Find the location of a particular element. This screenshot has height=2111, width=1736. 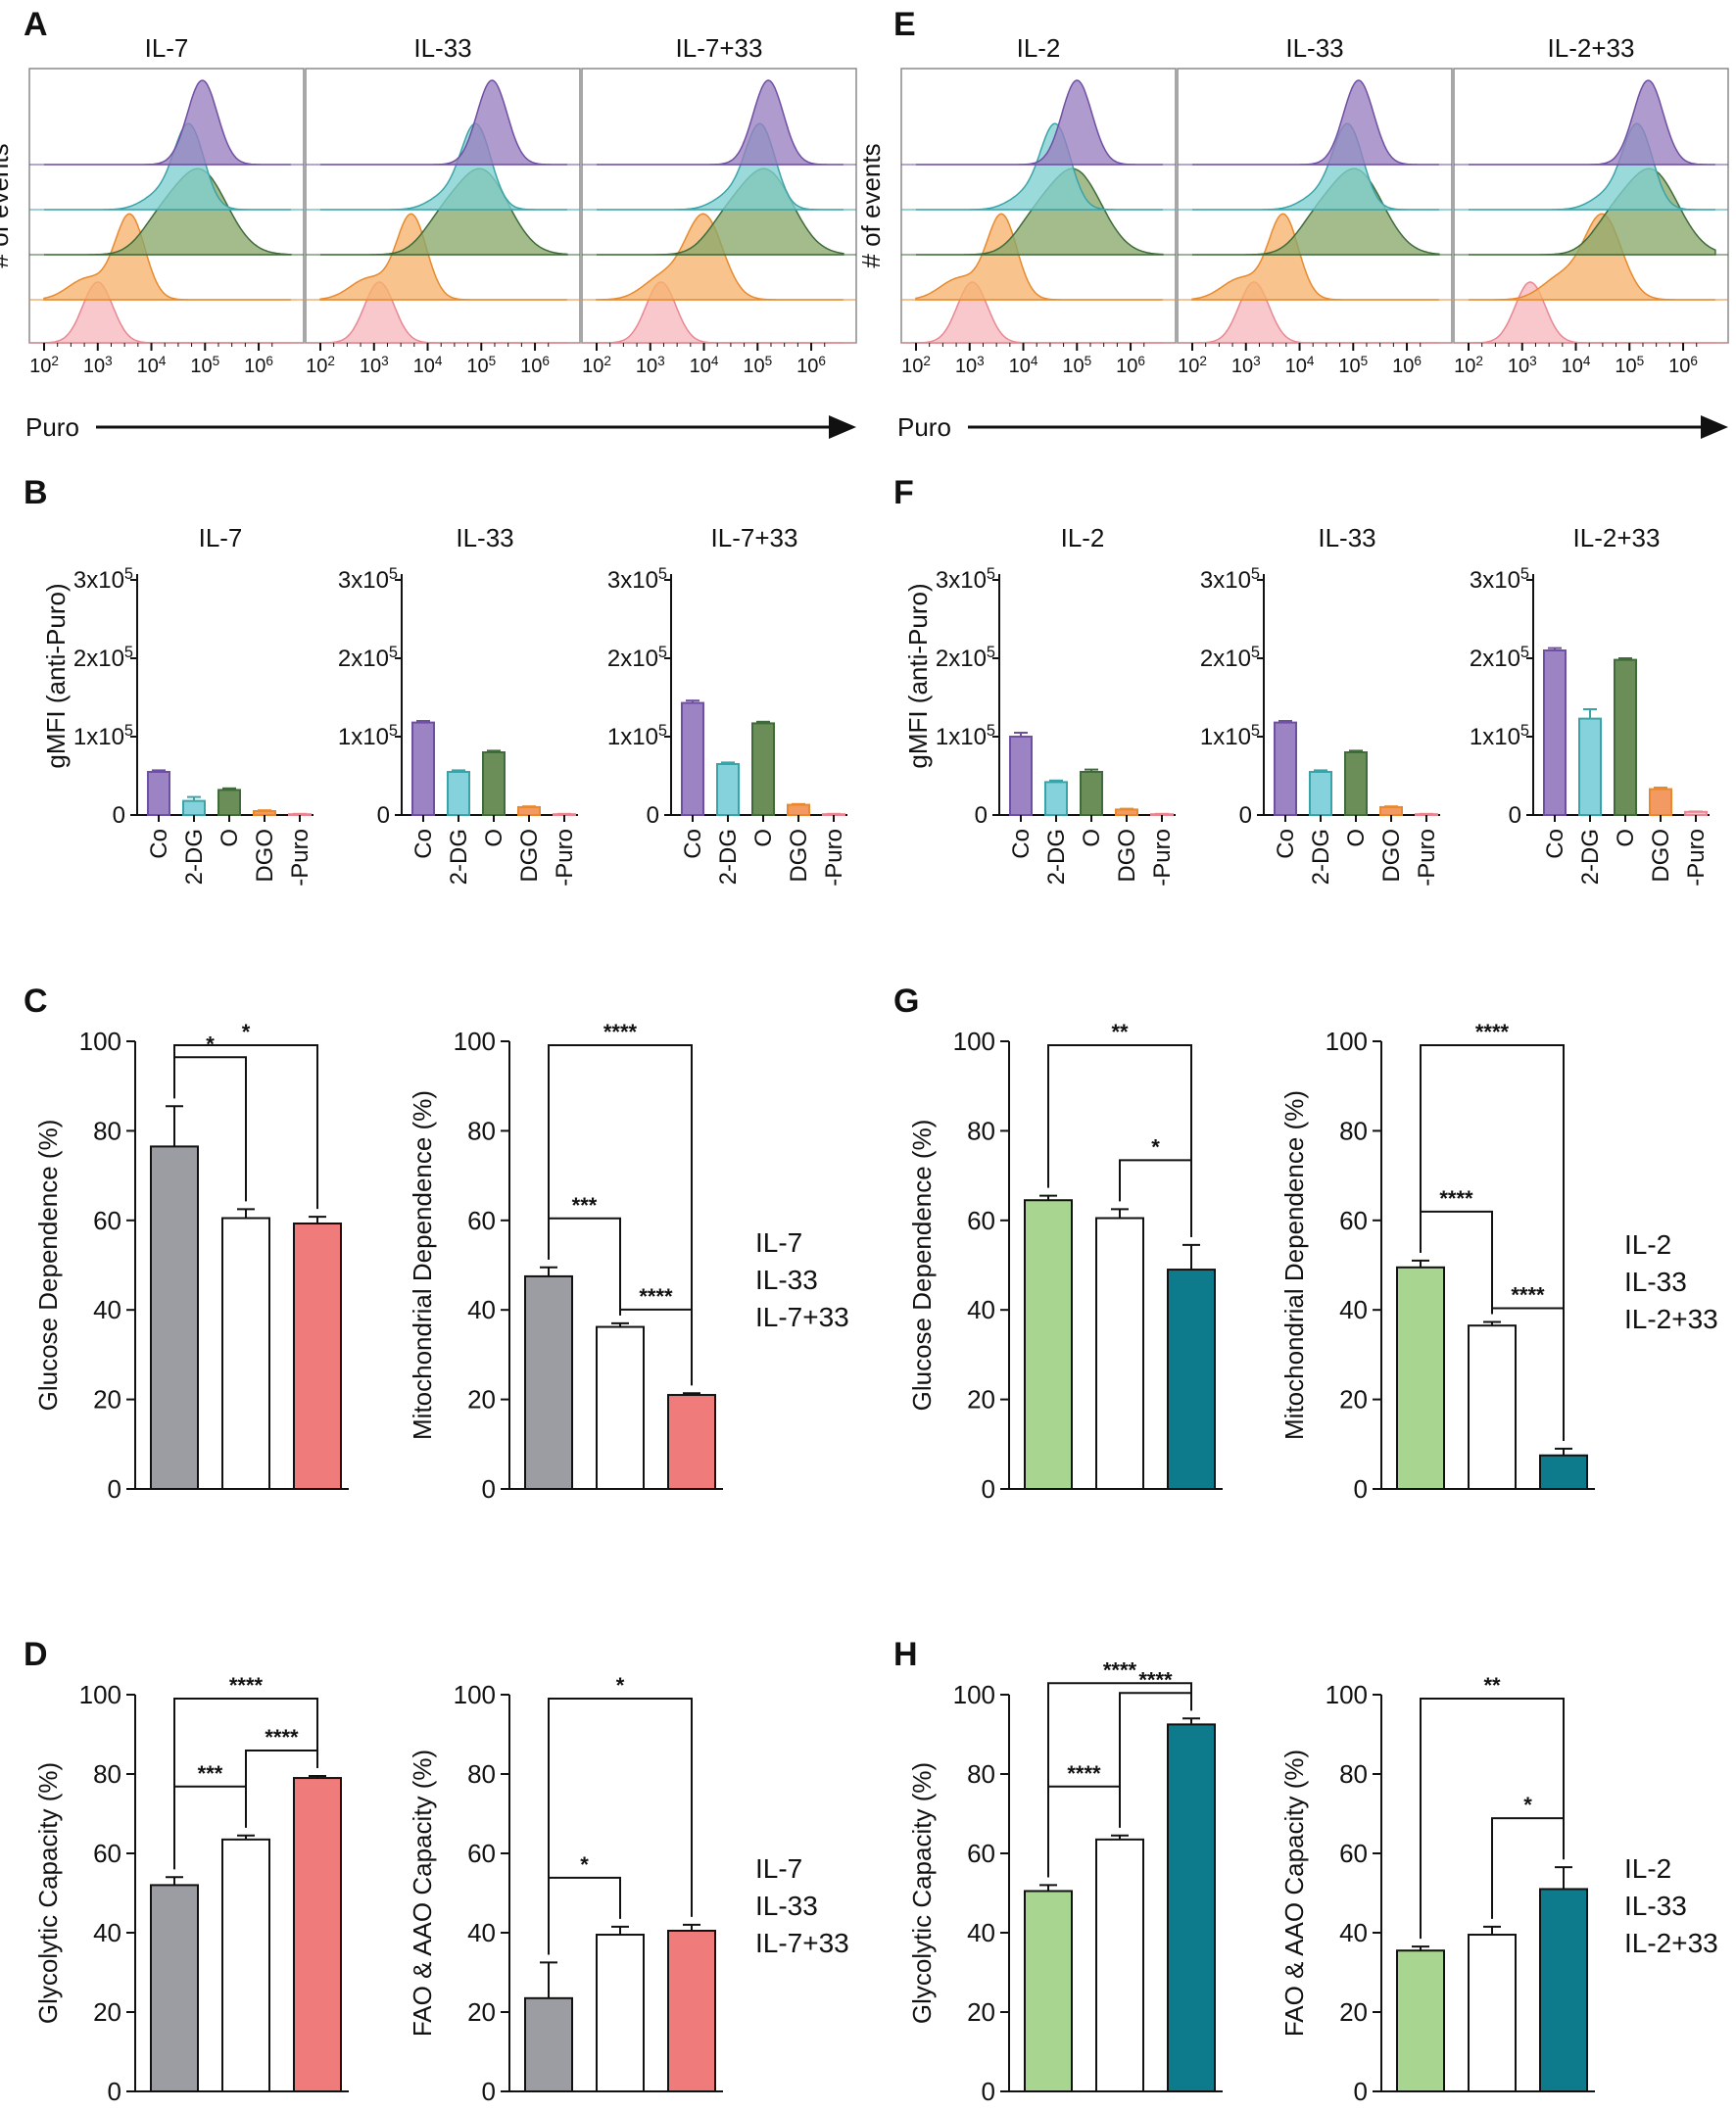

panel-letter-G: G is located at coordinates (906, 1001).